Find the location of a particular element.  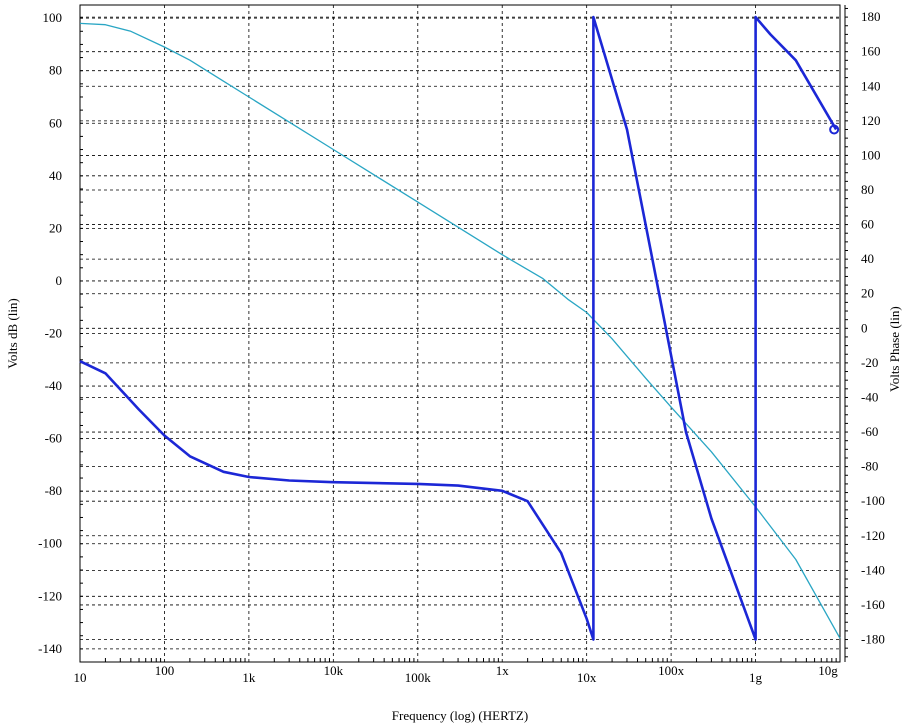

left-tick-label: -80 is located at coordinates (53, 490).